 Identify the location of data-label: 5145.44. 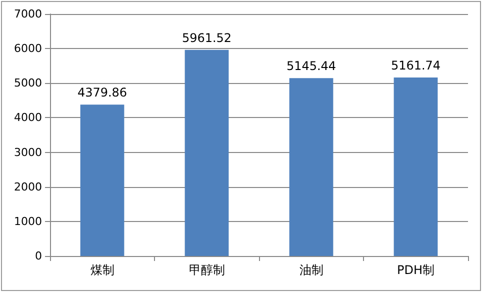
(311, 66).